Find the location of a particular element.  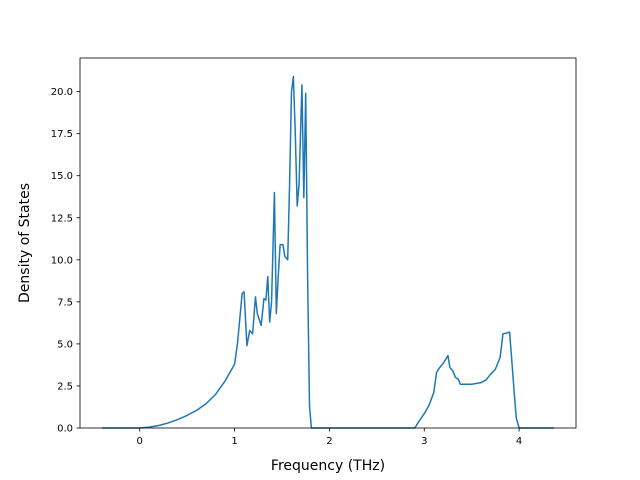

x-tick-label: 2 is located at coordinates (329, 441).